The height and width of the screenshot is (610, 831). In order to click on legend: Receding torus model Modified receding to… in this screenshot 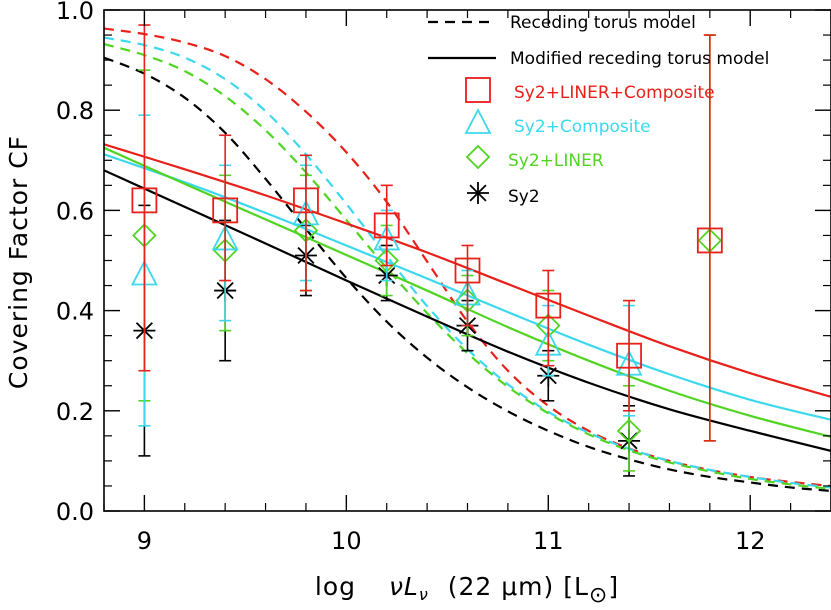, I will do `click(598, 110)`.